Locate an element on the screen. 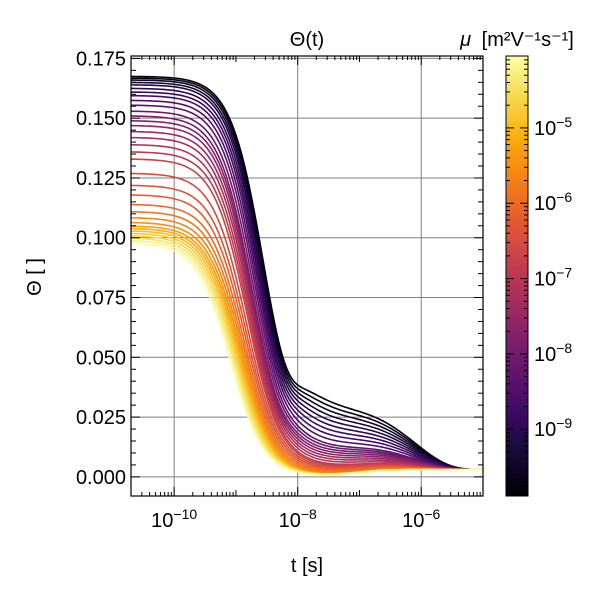 This screenshot has width=600, height=600. y-tick-label: 0.000 is located at coordinates (101, 478).